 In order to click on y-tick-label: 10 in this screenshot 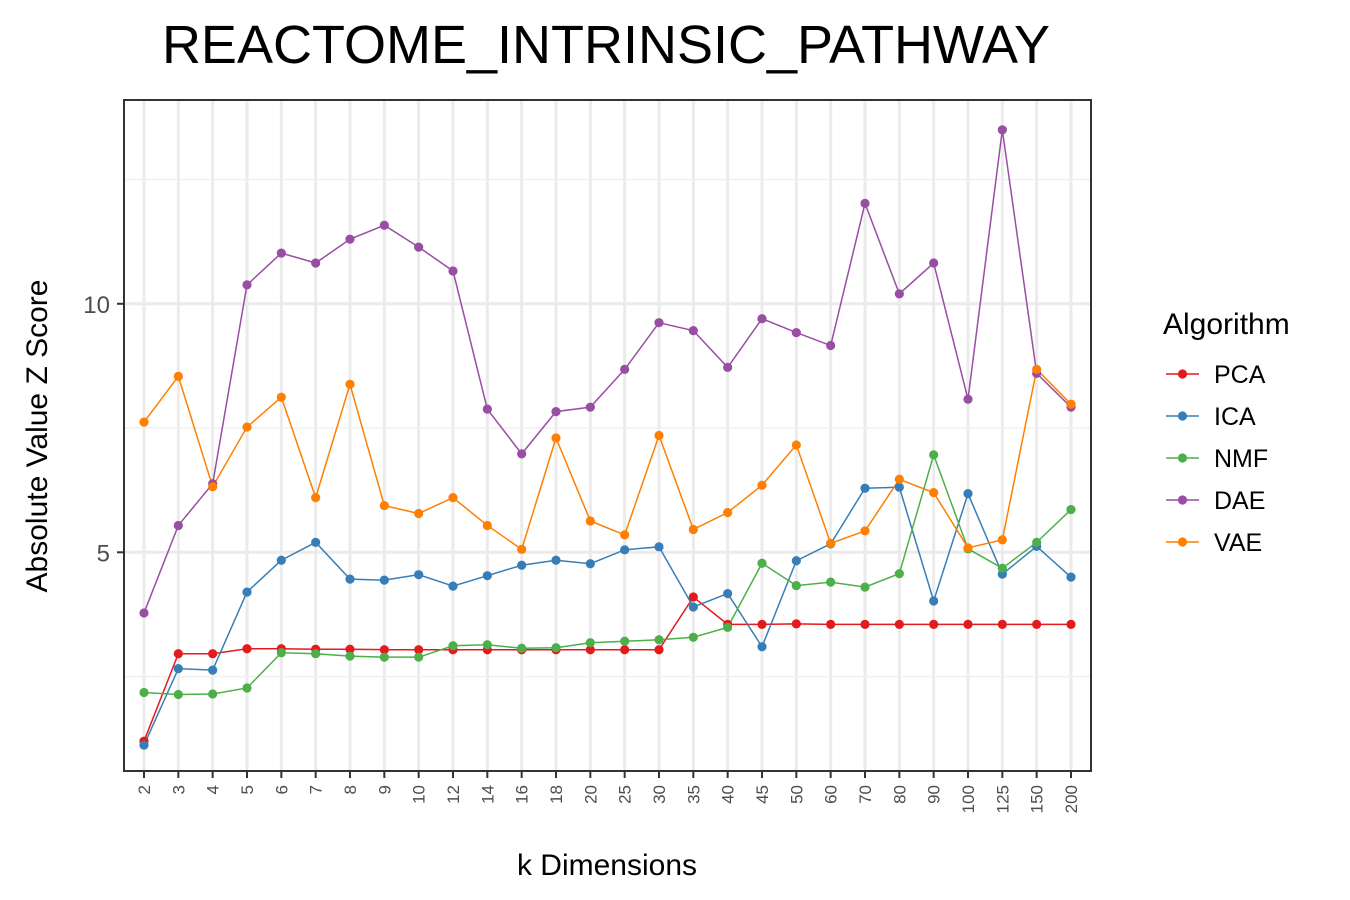, I will do `click(96, 305)`.